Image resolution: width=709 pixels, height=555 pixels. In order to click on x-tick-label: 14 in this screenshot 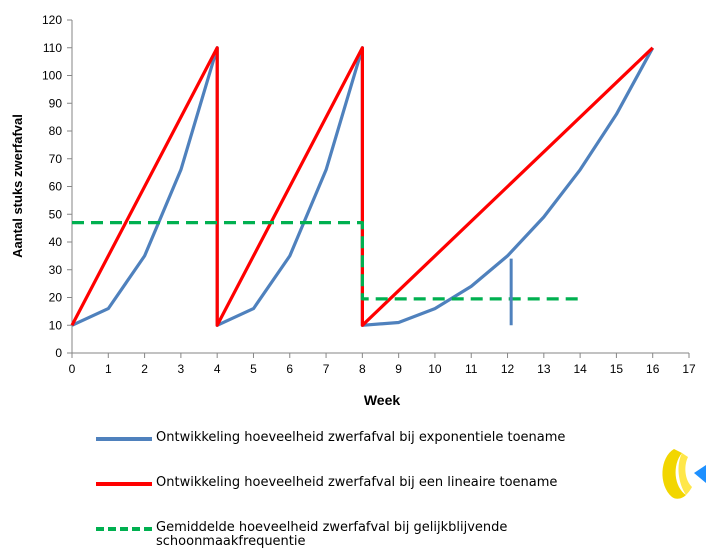, I will do `click(580, 369)`.